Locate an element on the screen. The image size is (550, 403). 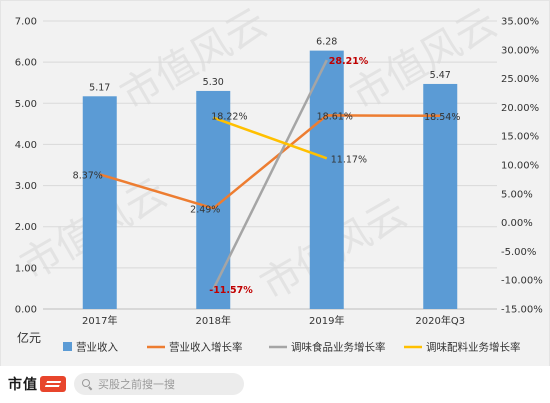
brand-name: 市值 is located at coordinates (23, 385).